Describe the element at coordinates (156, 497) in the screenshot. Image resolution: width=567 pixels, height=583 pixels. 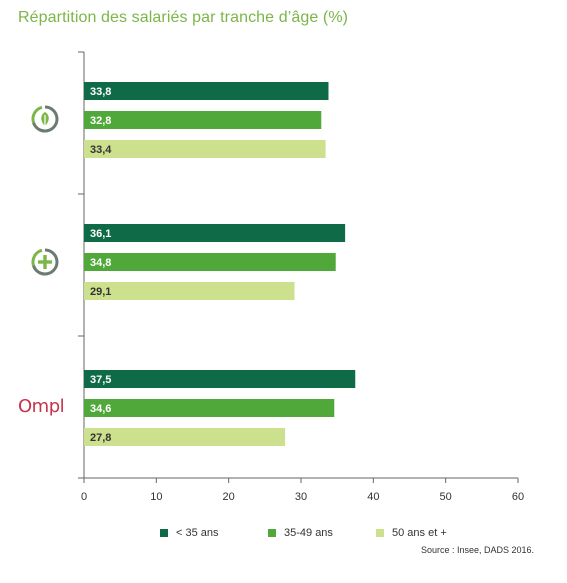
I see `x-tick-label: 10` at that location.